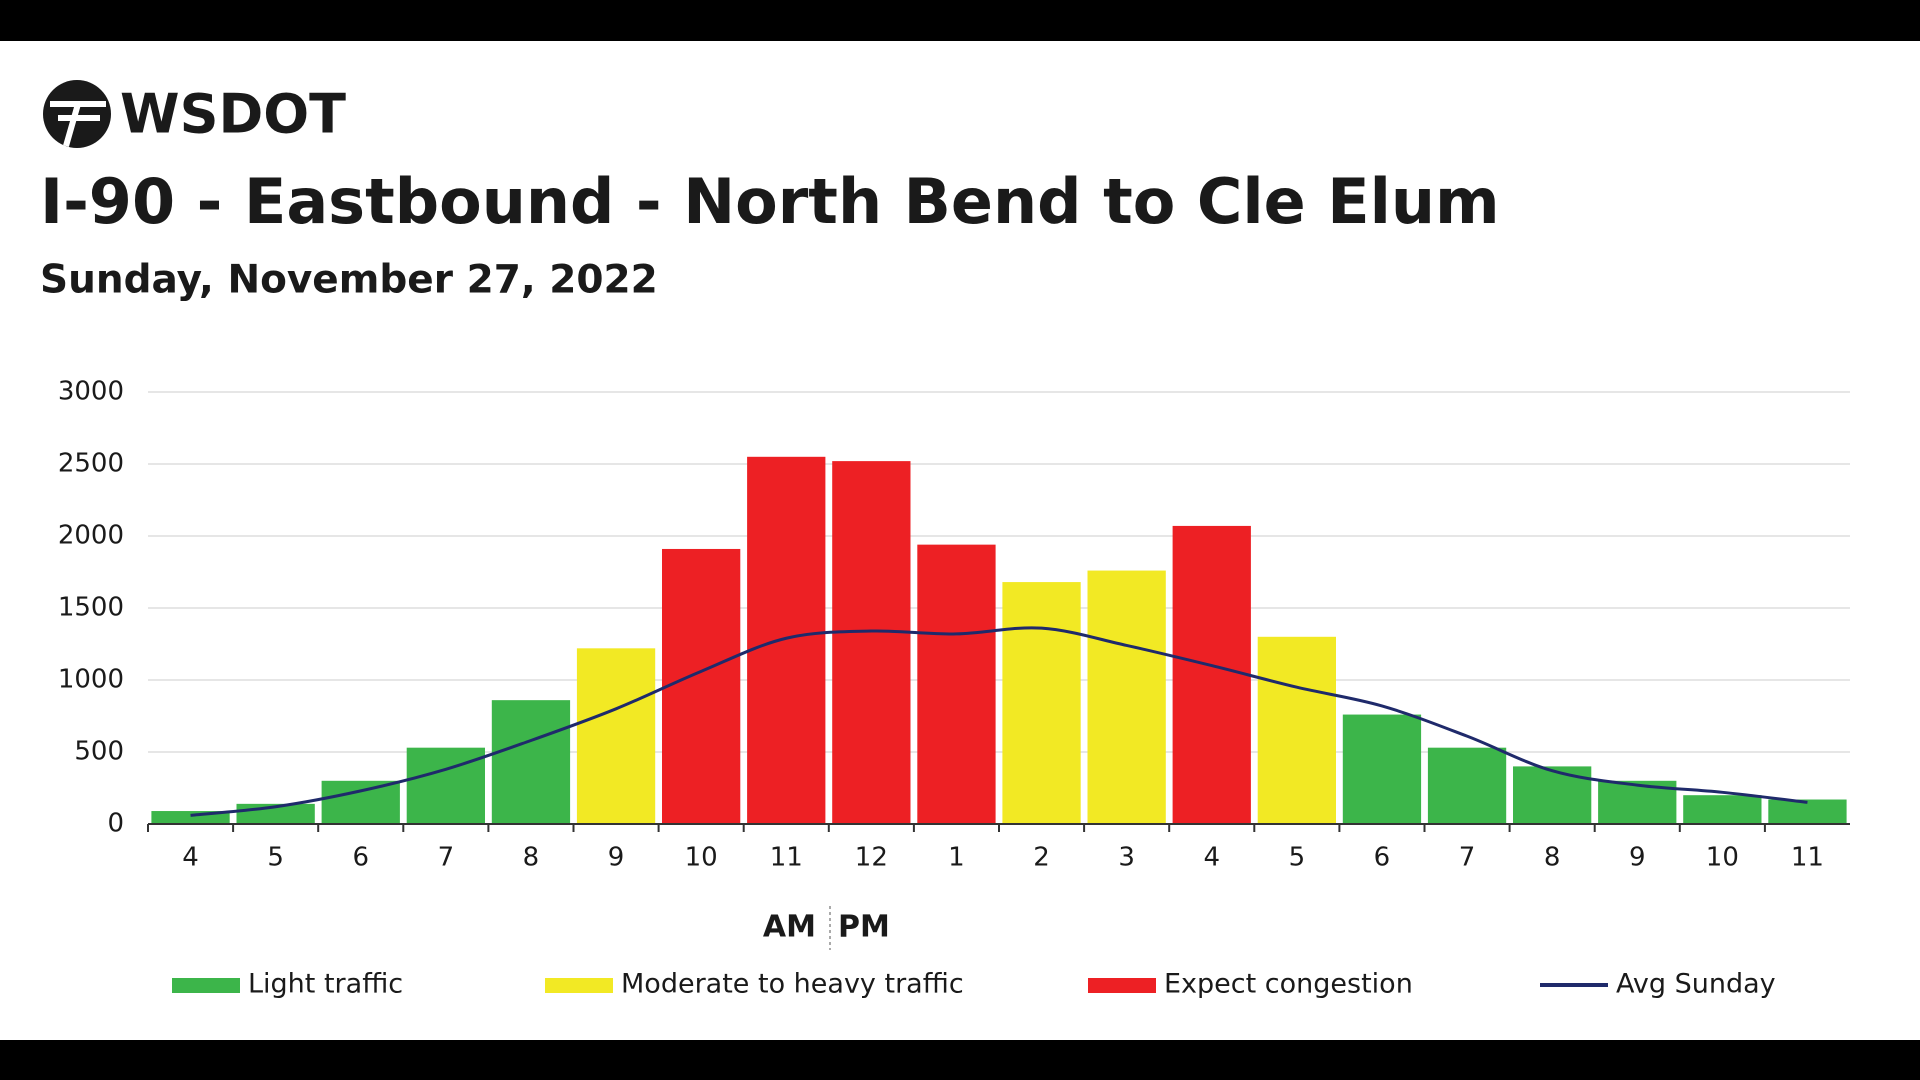 The width and height of the screenshot is (1920, 1080). What do you see at coordinates (1696, 984) in the screenshot?
I see `legend-label: Avg Sunday` at bounding box center [1696, 984].